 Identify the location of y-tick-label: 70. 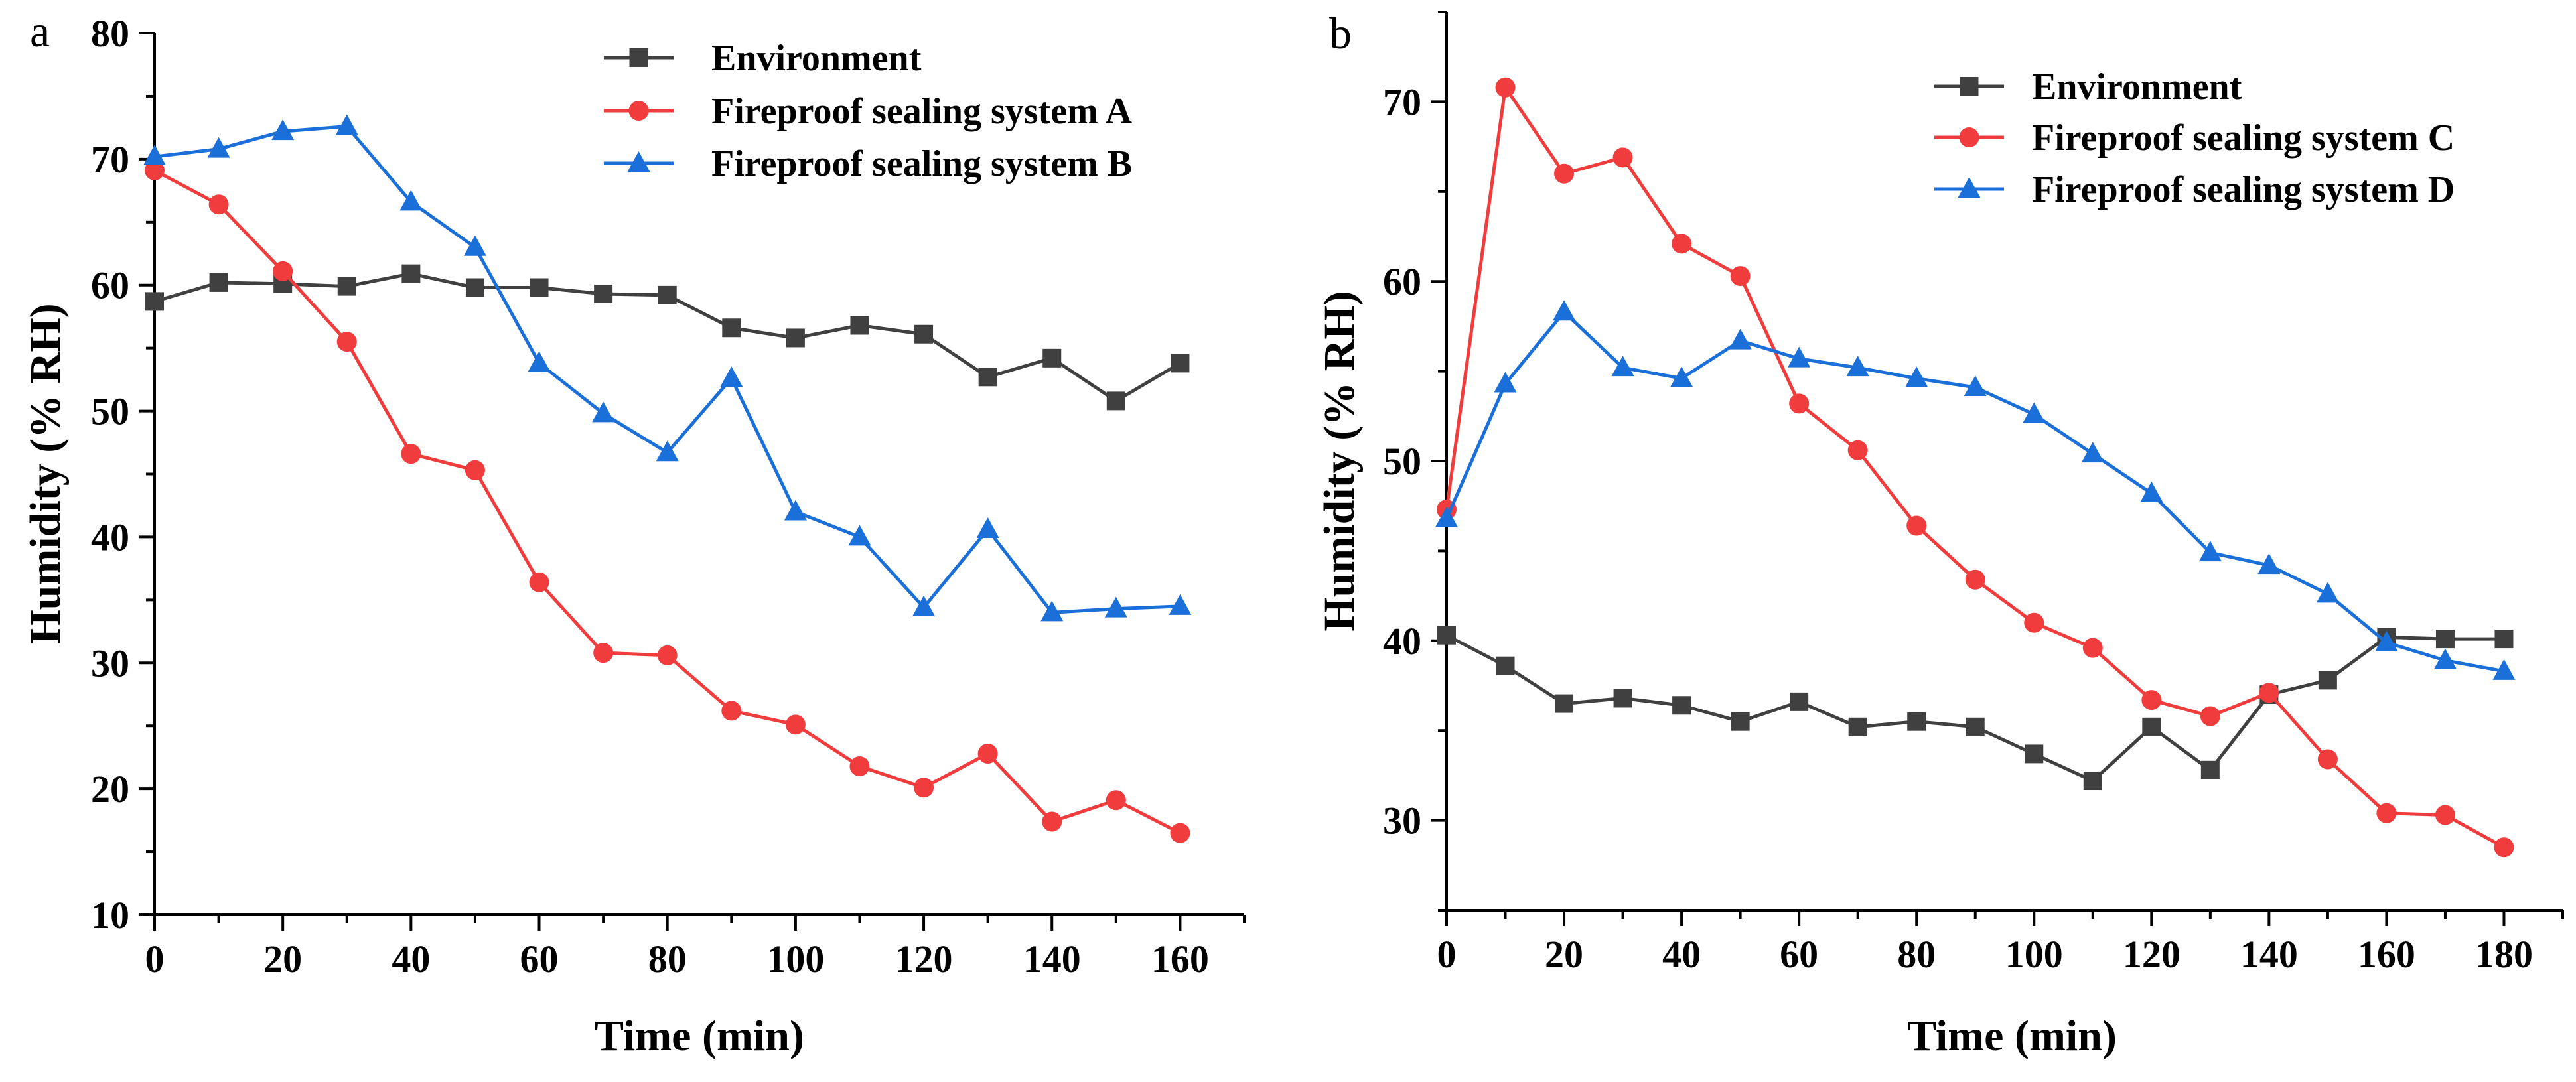
(110, 159).